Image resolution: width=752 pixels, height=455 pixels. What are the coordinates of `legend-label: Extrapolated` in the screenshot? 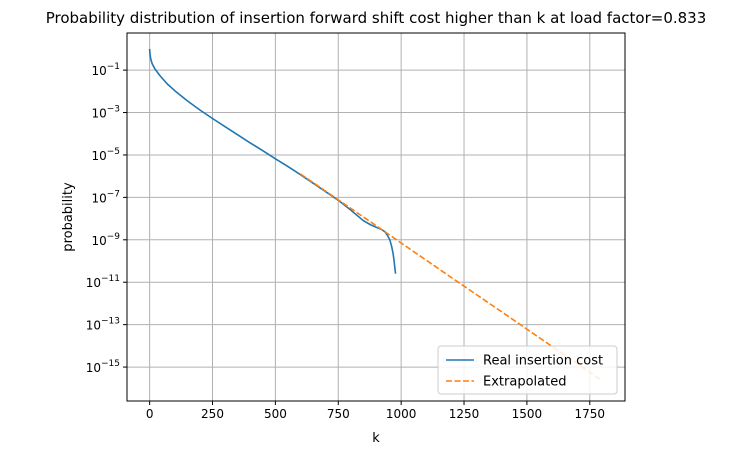 It's located at (524, 382).